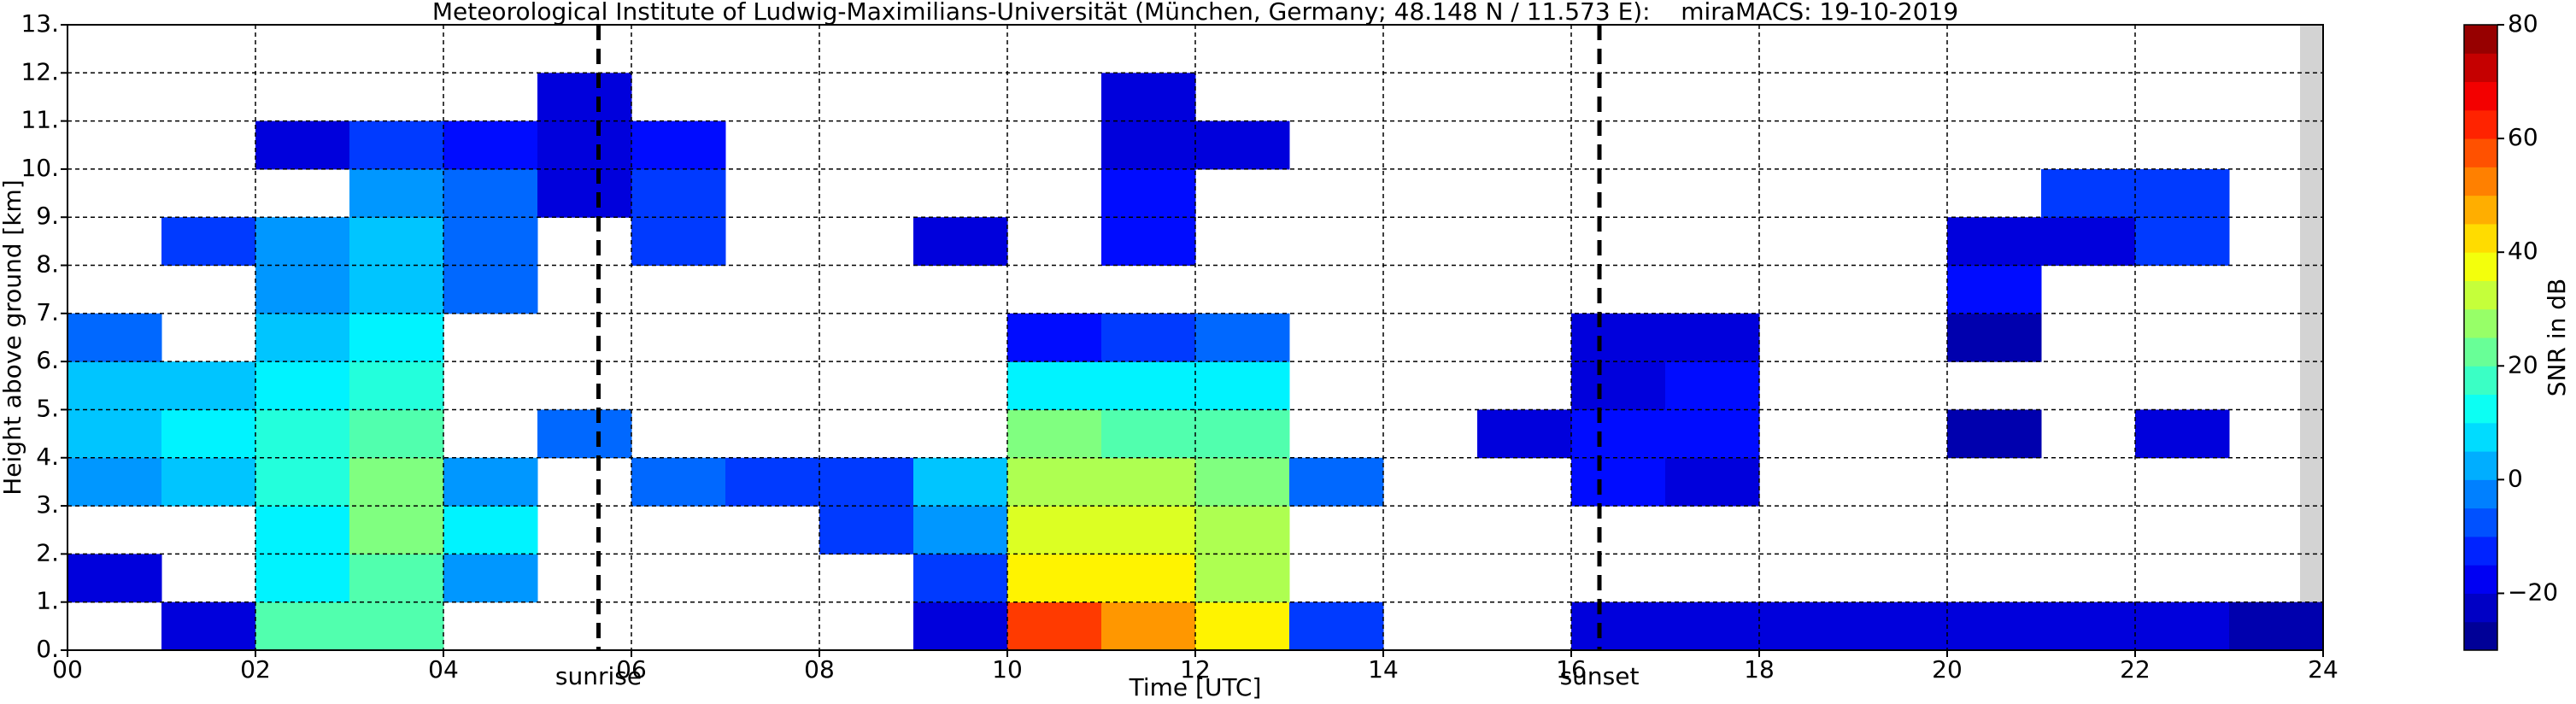 The width and height of the screenshot is (2576, 704). Describe the element at coordinates (2323, 669) in the screenshot. I see `x-tick-label: 24` at that location.